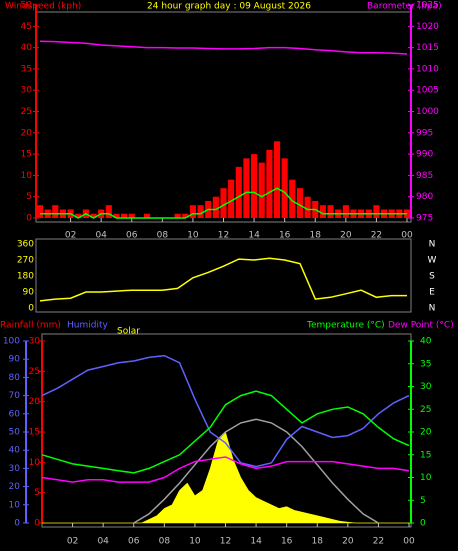 The height and width of the screenshot is (551, 458). I want to click on y-tick-label: S, so click(432, 277).